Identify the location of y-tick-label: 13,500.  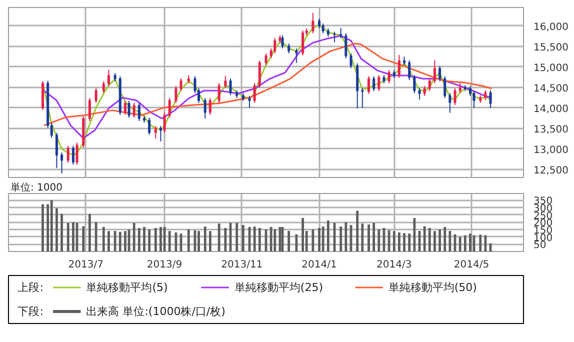
(551, 130).